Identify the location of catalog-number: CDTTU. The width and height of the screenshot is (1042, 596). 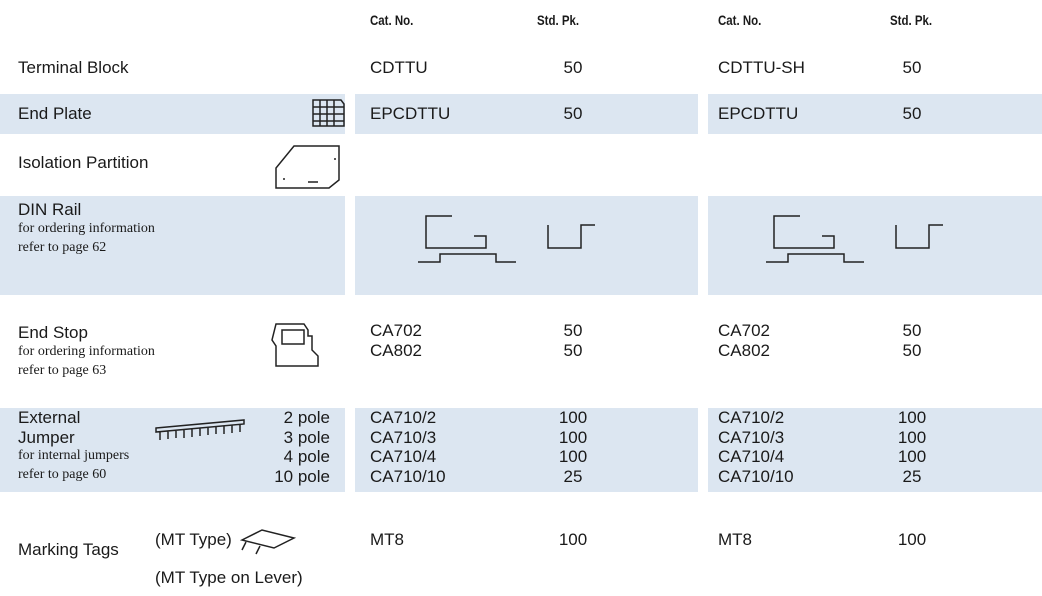
(399, 67).